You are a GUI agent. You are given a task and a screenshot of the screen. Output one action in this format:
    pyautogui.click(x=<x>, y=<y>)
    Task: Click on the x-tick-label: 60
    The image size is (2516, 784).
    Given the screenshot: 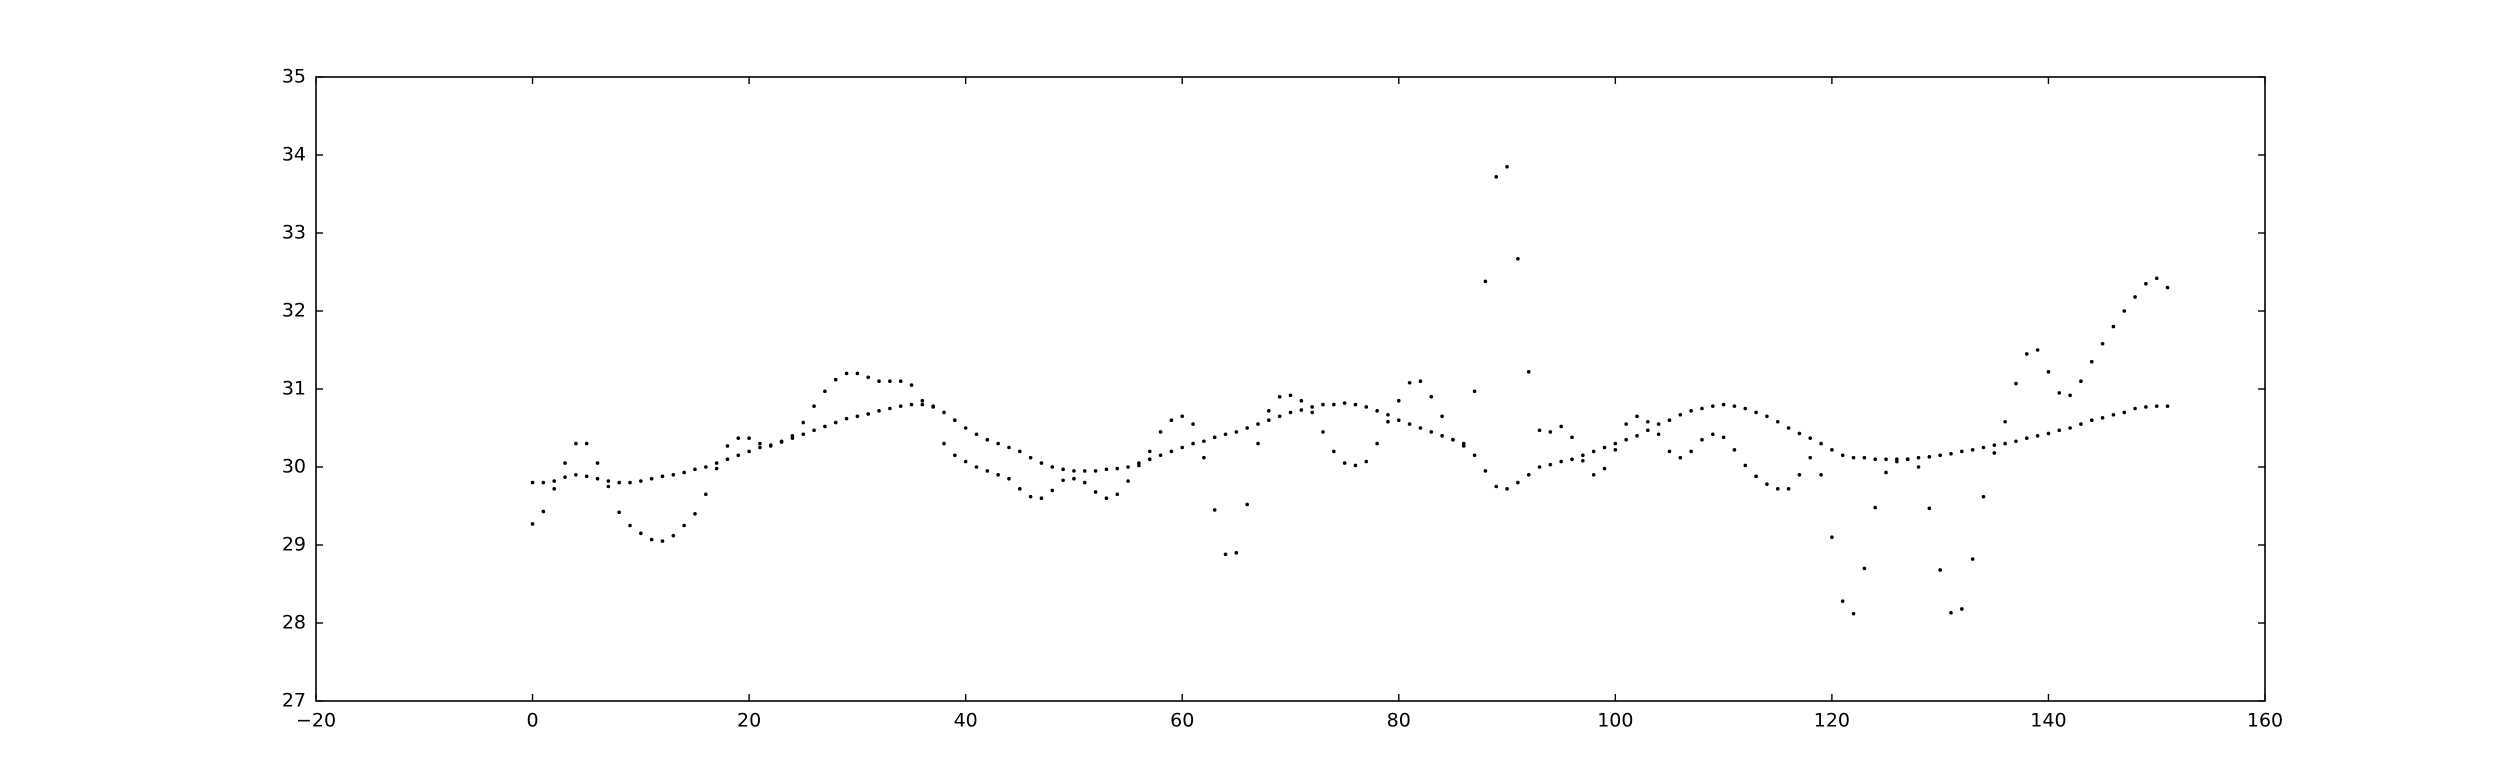 What is the action you would take?
    pyautogui.click(x=1182, y=721)
    